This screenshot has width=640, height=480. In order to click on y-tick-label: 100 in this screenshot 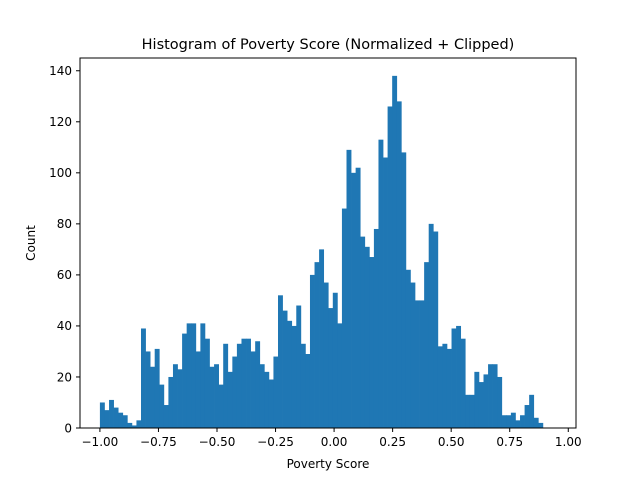, I will do `click(60, 173)`.